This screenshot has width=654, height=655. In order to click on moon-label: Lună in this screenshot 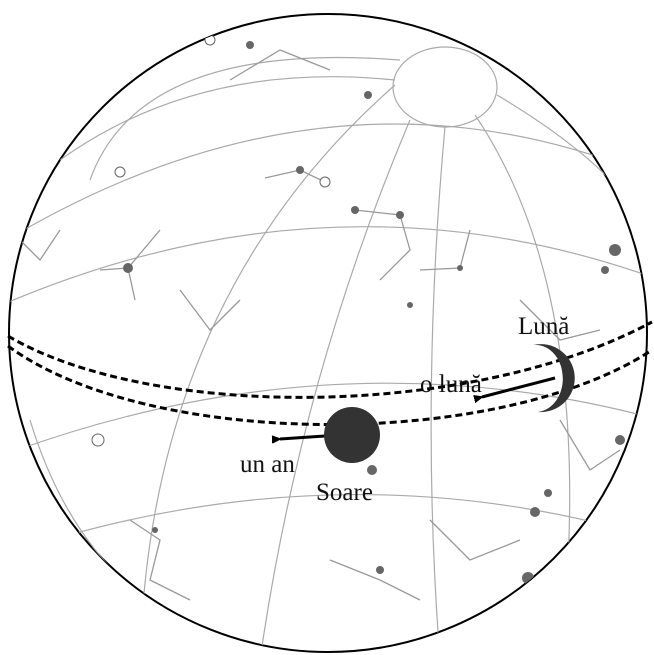, I will do `click(543, 326)`.